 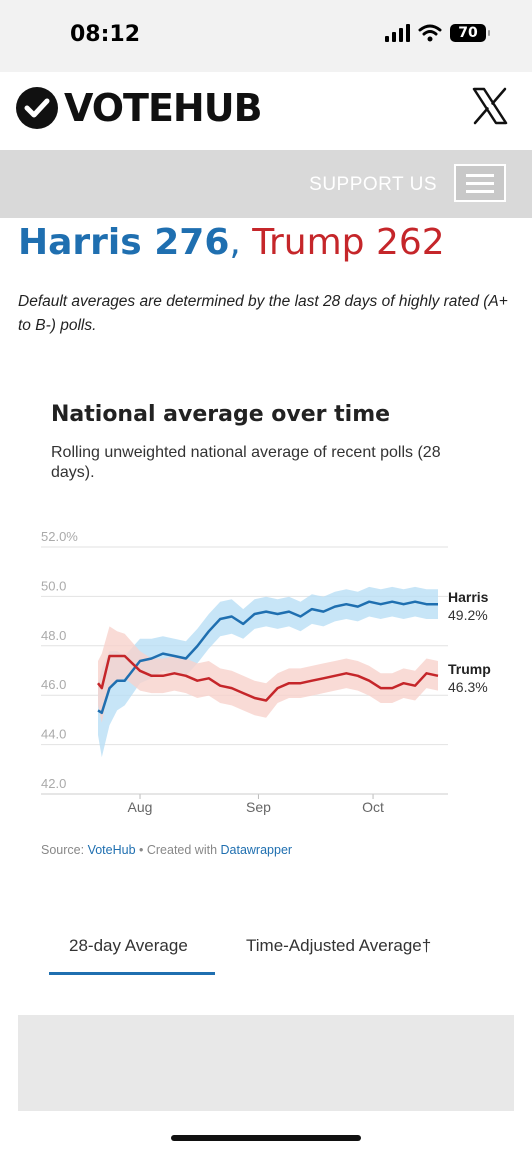 I want to click on x-tick-label: Aug, so click(x=140, y=807).